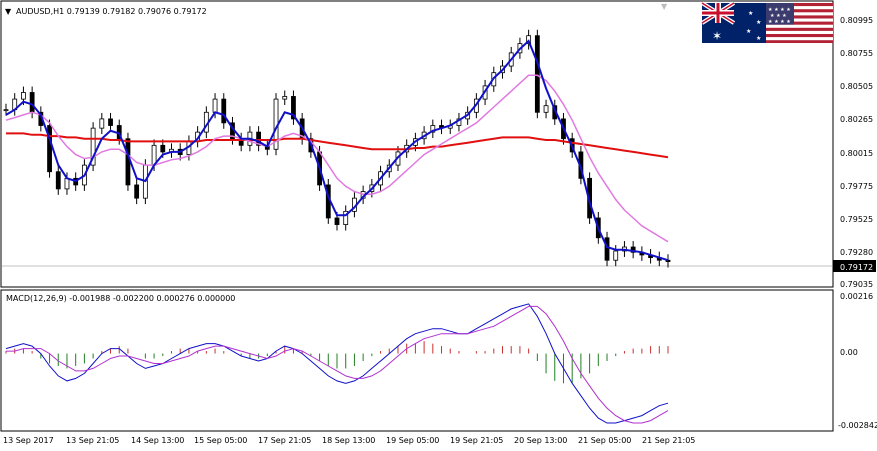 This screenshot has height=451, width=877. What do you see at coordinates (8, 11) in the screenshot?
I see `dropdown-triangle-icon: ▼` at bounding box center [8, 11].